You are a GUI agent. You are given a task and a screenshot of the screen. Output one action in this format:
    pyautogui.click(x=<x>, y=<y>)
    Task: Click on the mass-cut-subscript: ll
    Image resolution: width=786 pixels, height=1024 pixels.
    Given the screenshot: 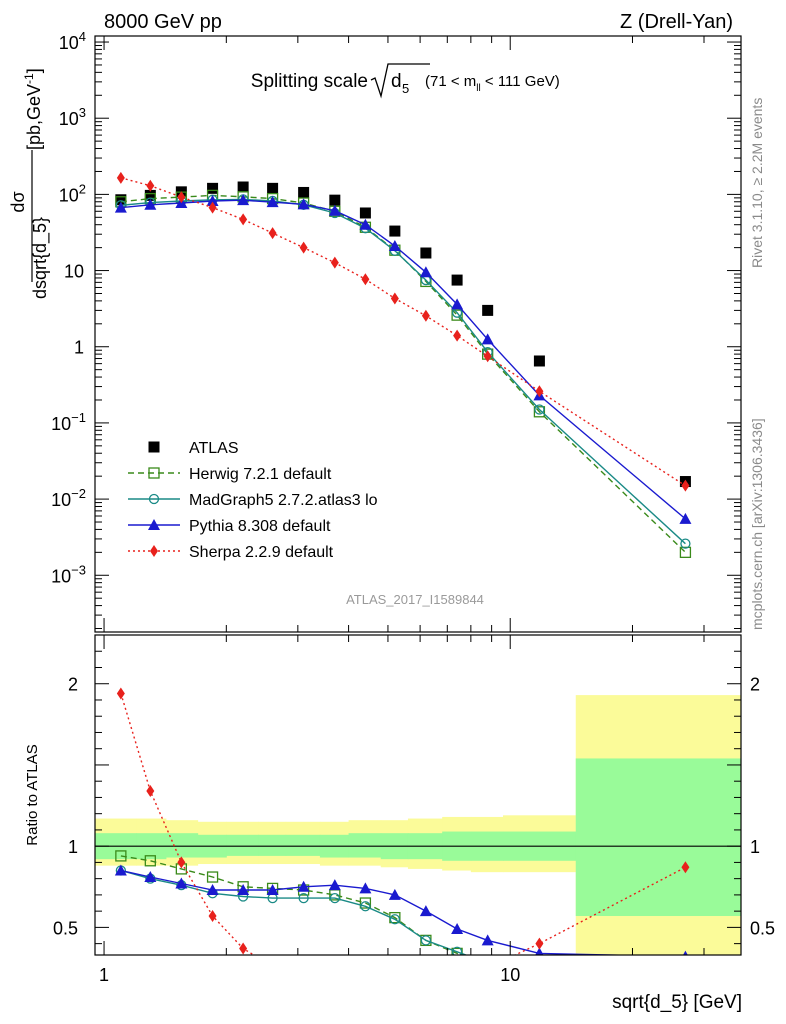 What is the action you would take?
    pyautogui.click(x=478, y=88)
    